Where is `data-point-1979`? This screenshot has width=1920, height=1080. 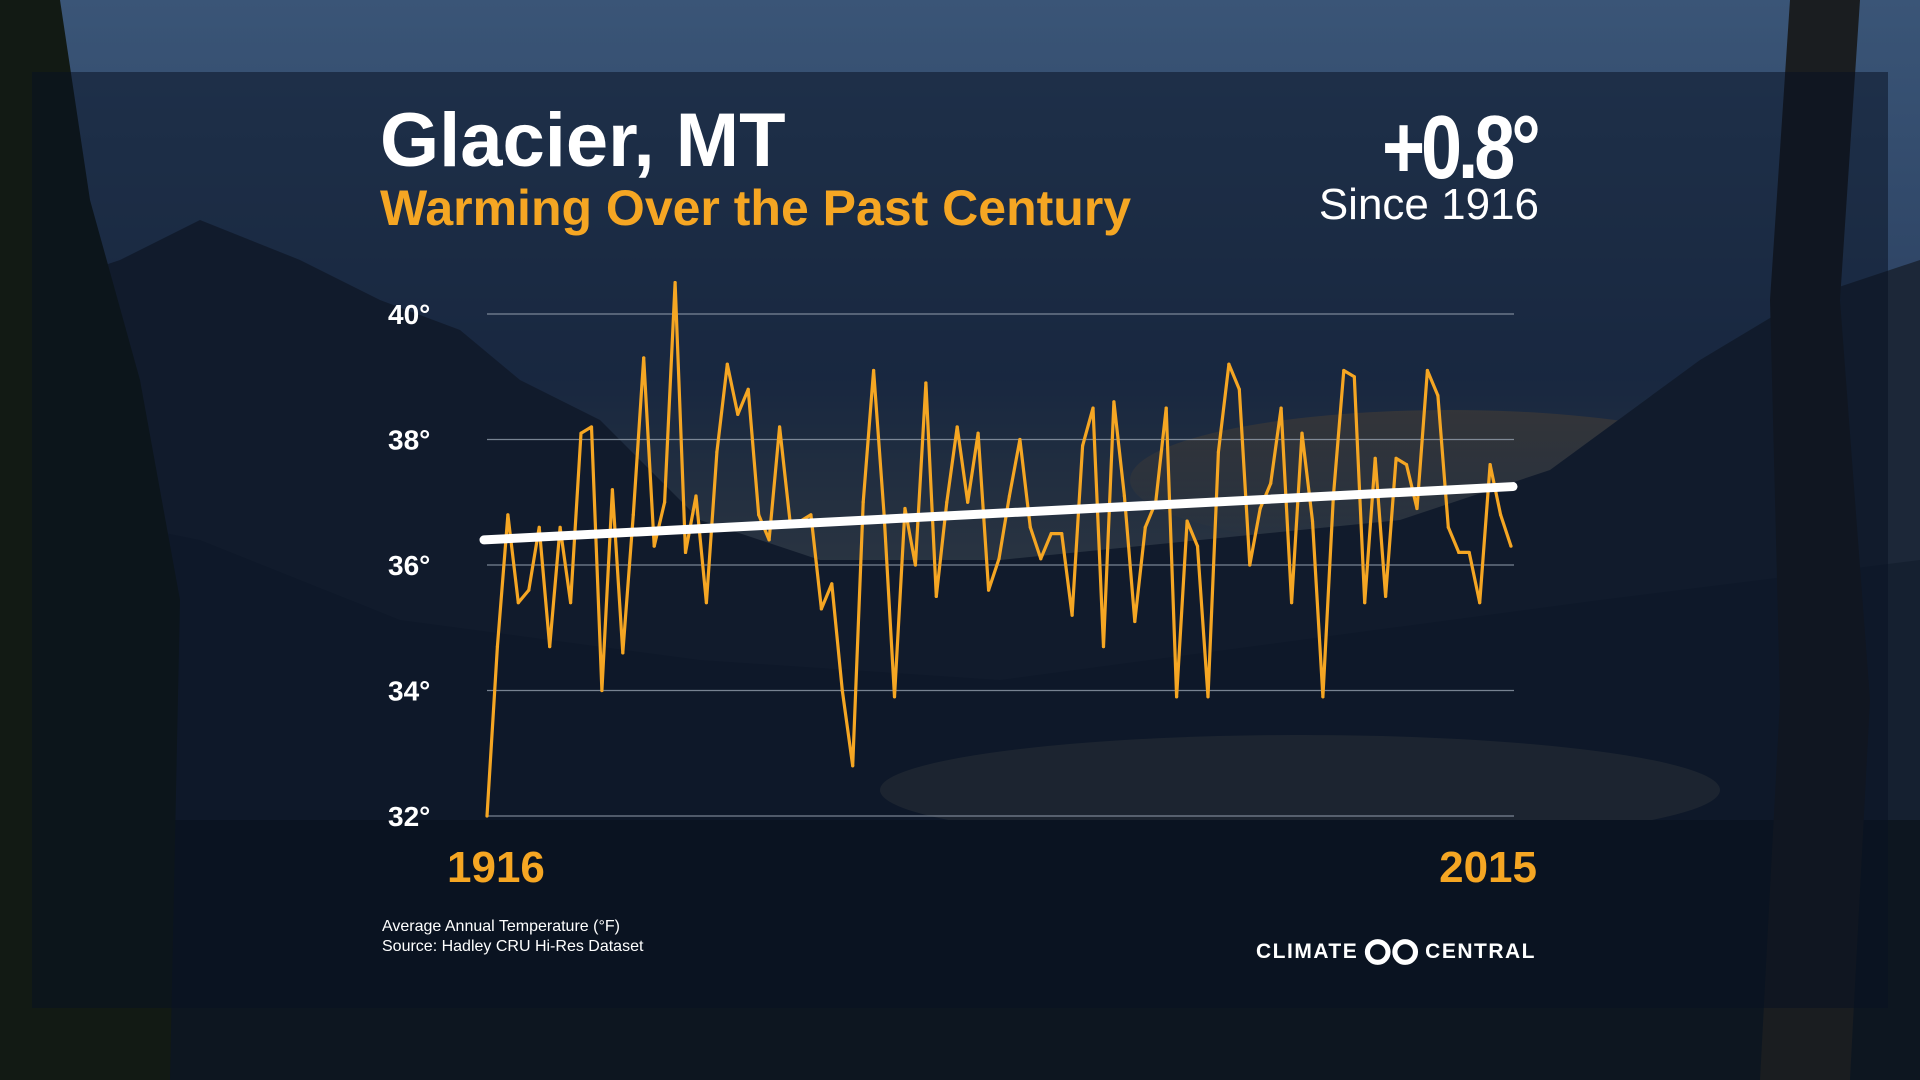
data-point-1979 is located at coordinates (1145, 527).